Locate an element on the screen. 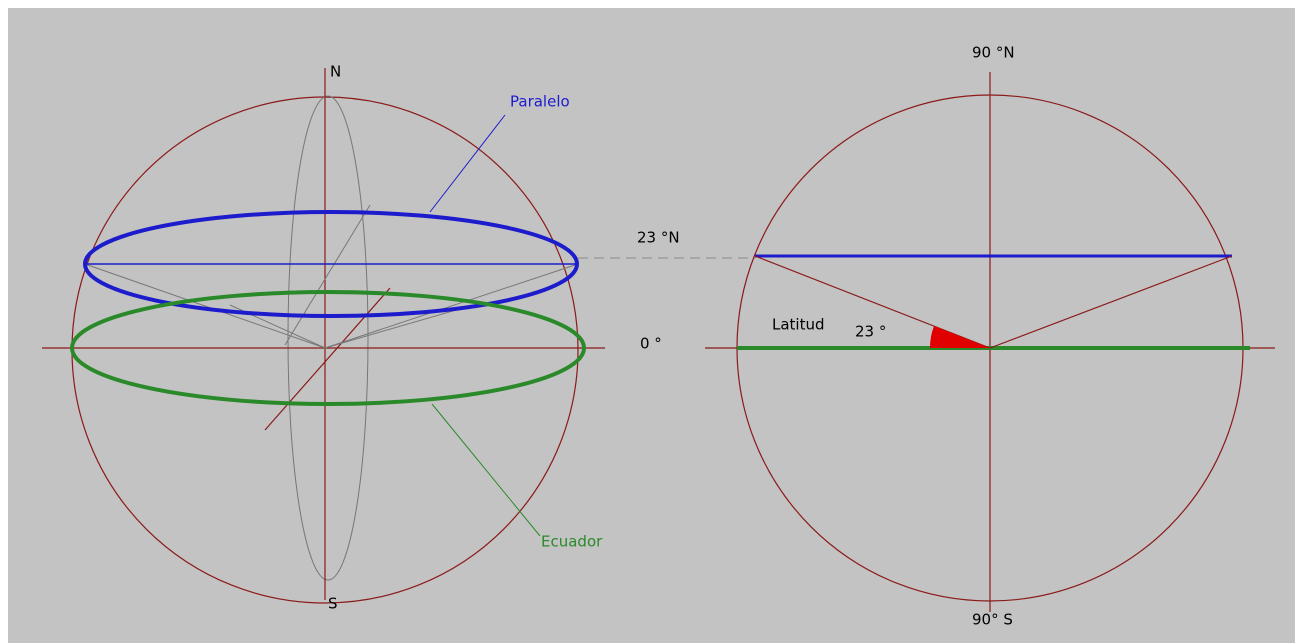  tilted-axis-upper is located at coordinates (327, 275).